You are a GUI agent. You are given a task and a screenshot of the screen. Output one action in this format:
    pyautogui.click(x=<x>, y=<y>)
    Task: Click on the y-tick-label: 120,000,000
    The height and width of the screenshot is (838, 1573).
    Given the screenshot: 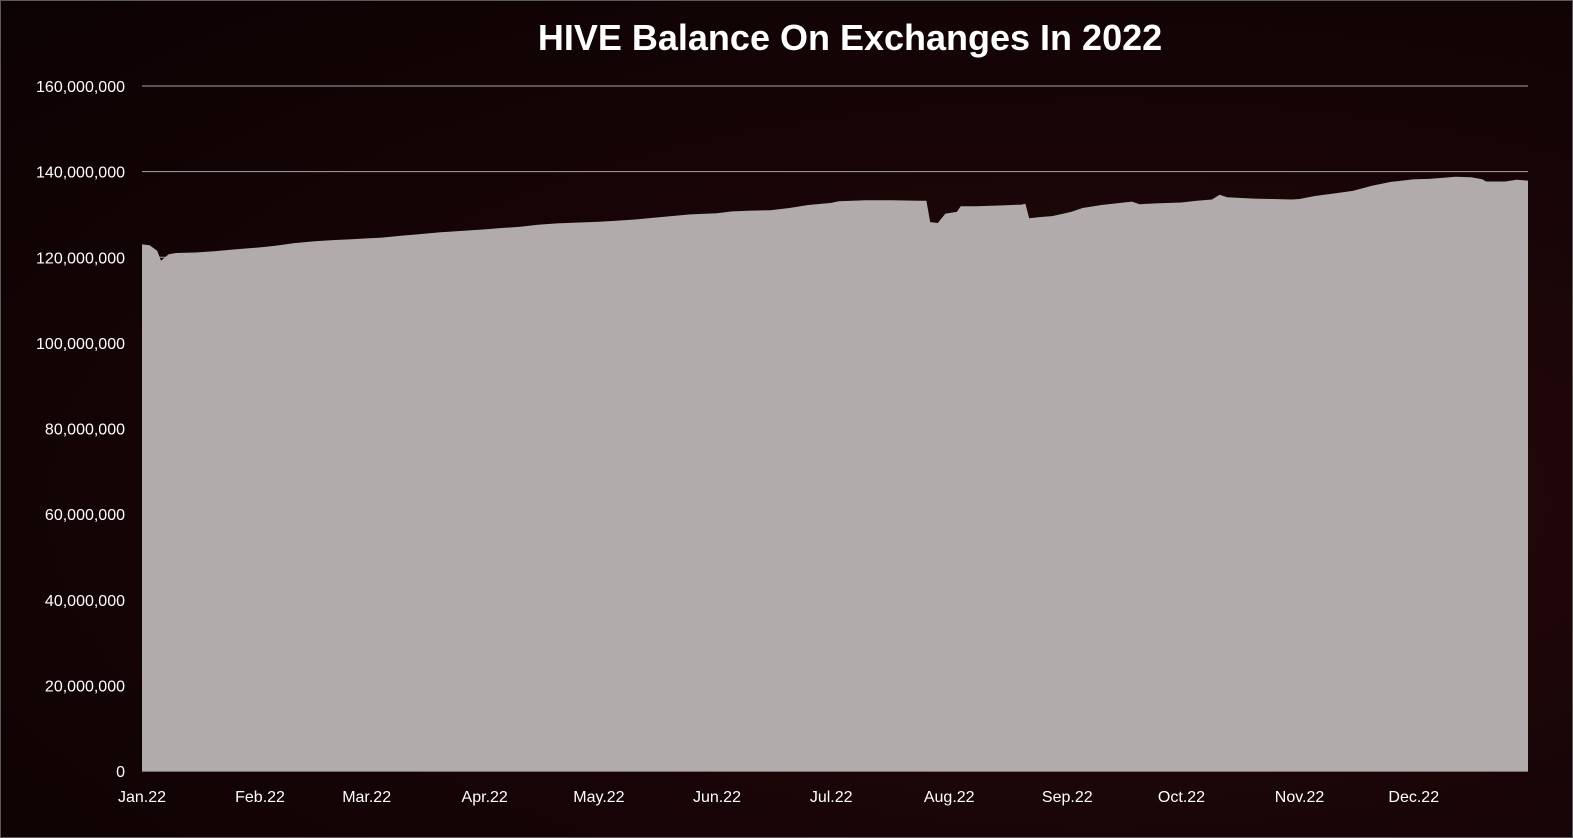 What is the action you would take?
    pyautogui.click(x=80, y=258)
    